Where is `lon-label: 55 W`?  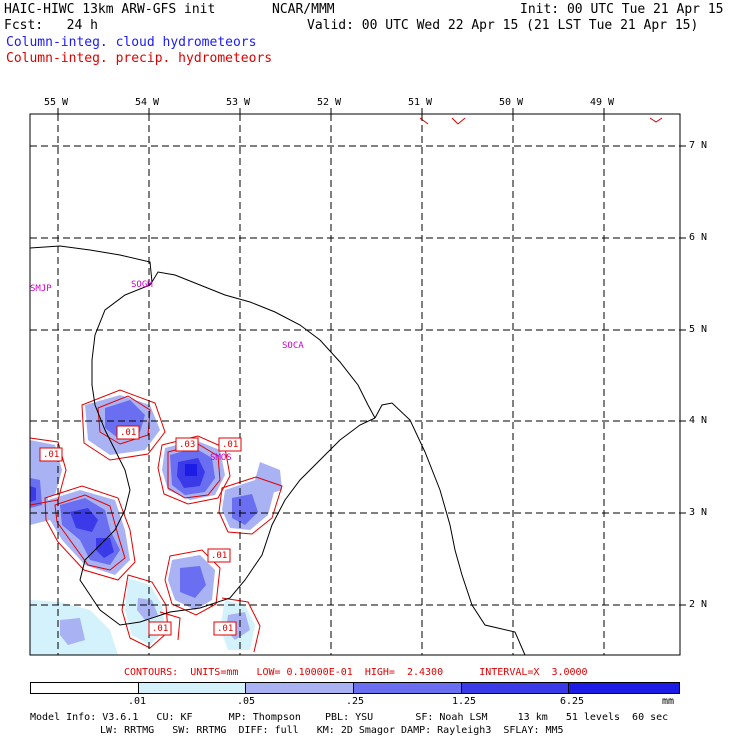 lon-label: 55 W is located at coordinates (56, 102).